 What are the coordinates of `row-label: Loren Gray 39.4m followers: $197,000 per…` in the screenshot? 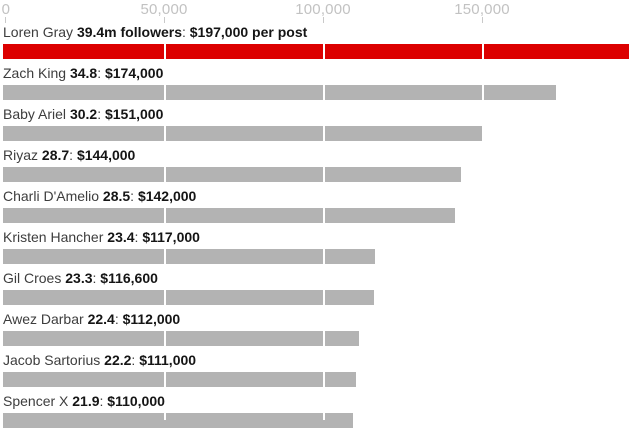 It's located at (317, 32).